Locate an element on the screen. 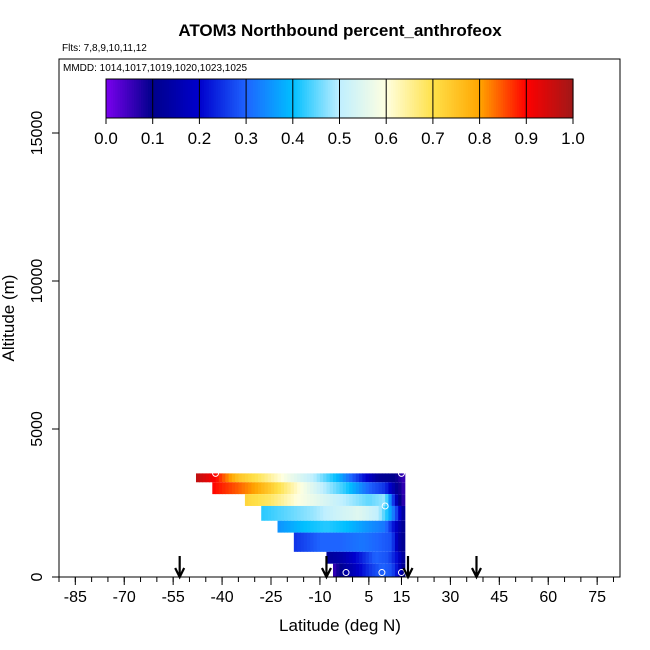  colorbar-tick-label: 0.5 is located at coordinates (340, 138).